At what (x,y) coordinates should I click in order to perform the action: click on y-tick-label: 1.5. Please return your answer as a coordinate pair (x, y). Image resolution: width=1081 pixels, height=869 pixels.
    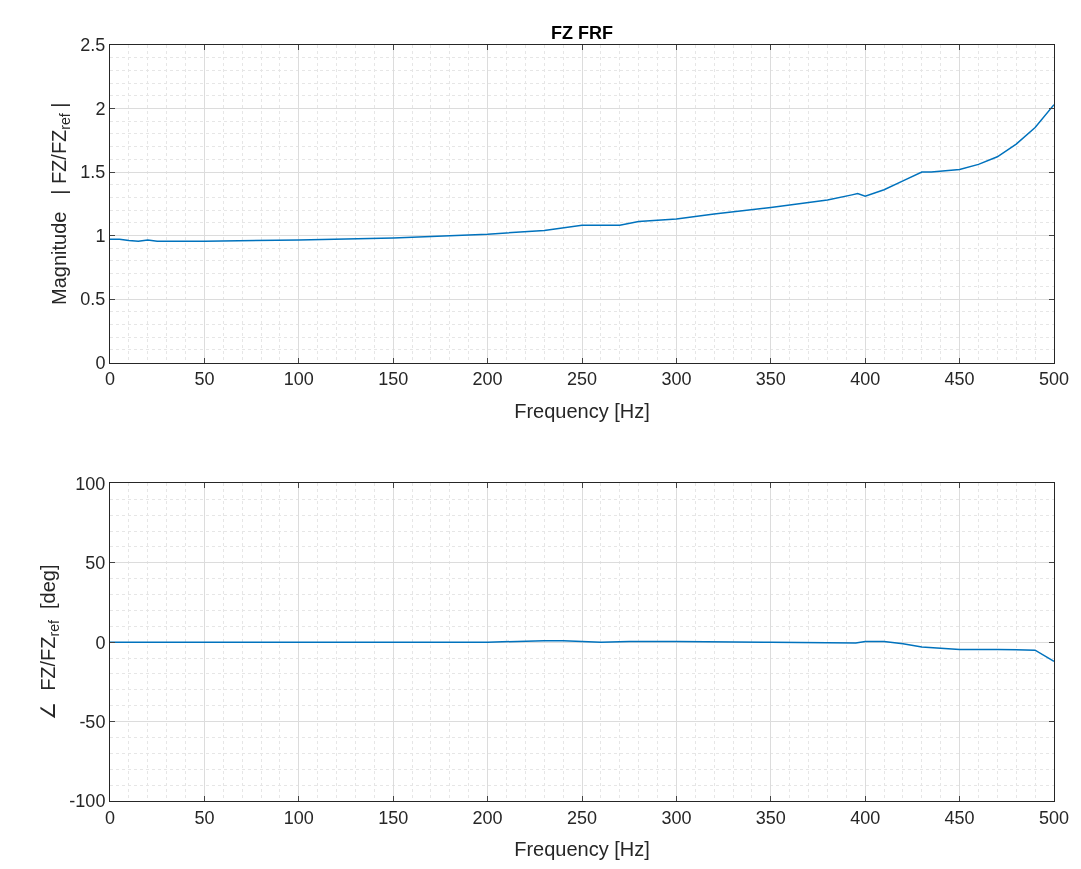
    Looking at the image, I should click on (93, 172).